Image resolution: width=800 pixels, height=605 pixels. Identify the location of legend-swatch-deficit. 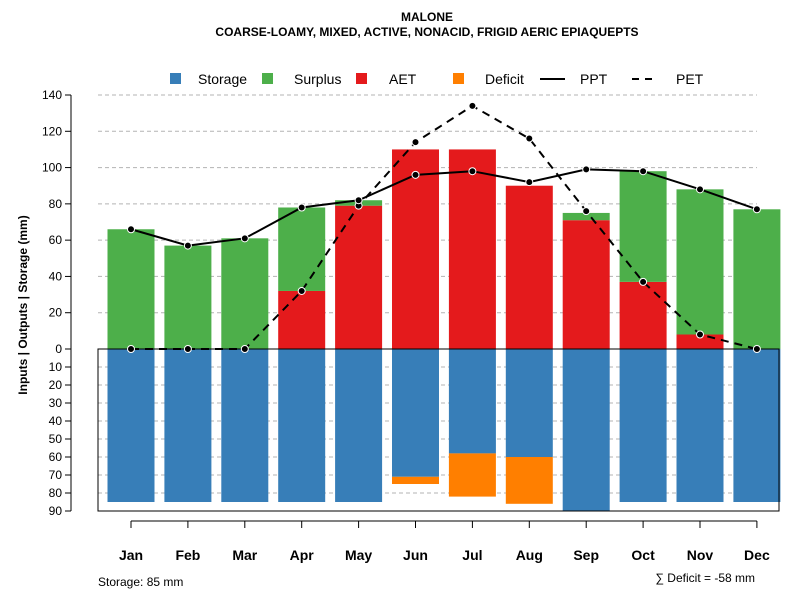
(458, 78).